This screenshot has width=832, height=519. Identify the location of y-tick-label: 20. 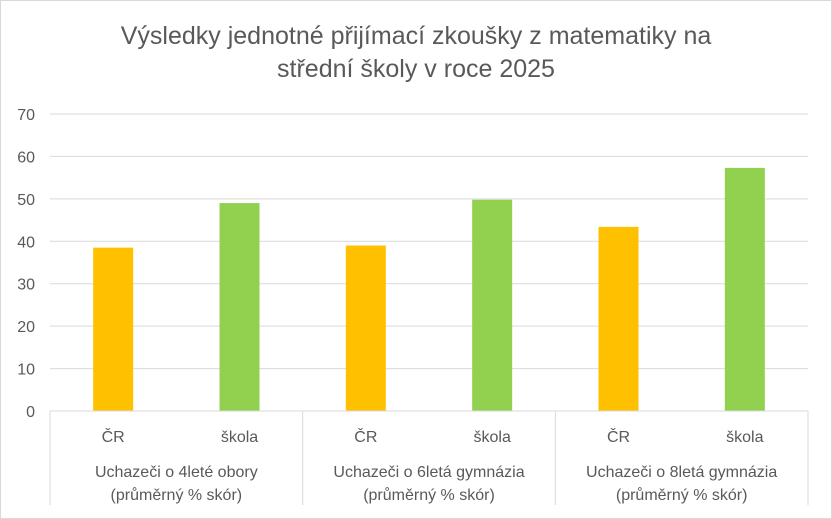
(26, 327).